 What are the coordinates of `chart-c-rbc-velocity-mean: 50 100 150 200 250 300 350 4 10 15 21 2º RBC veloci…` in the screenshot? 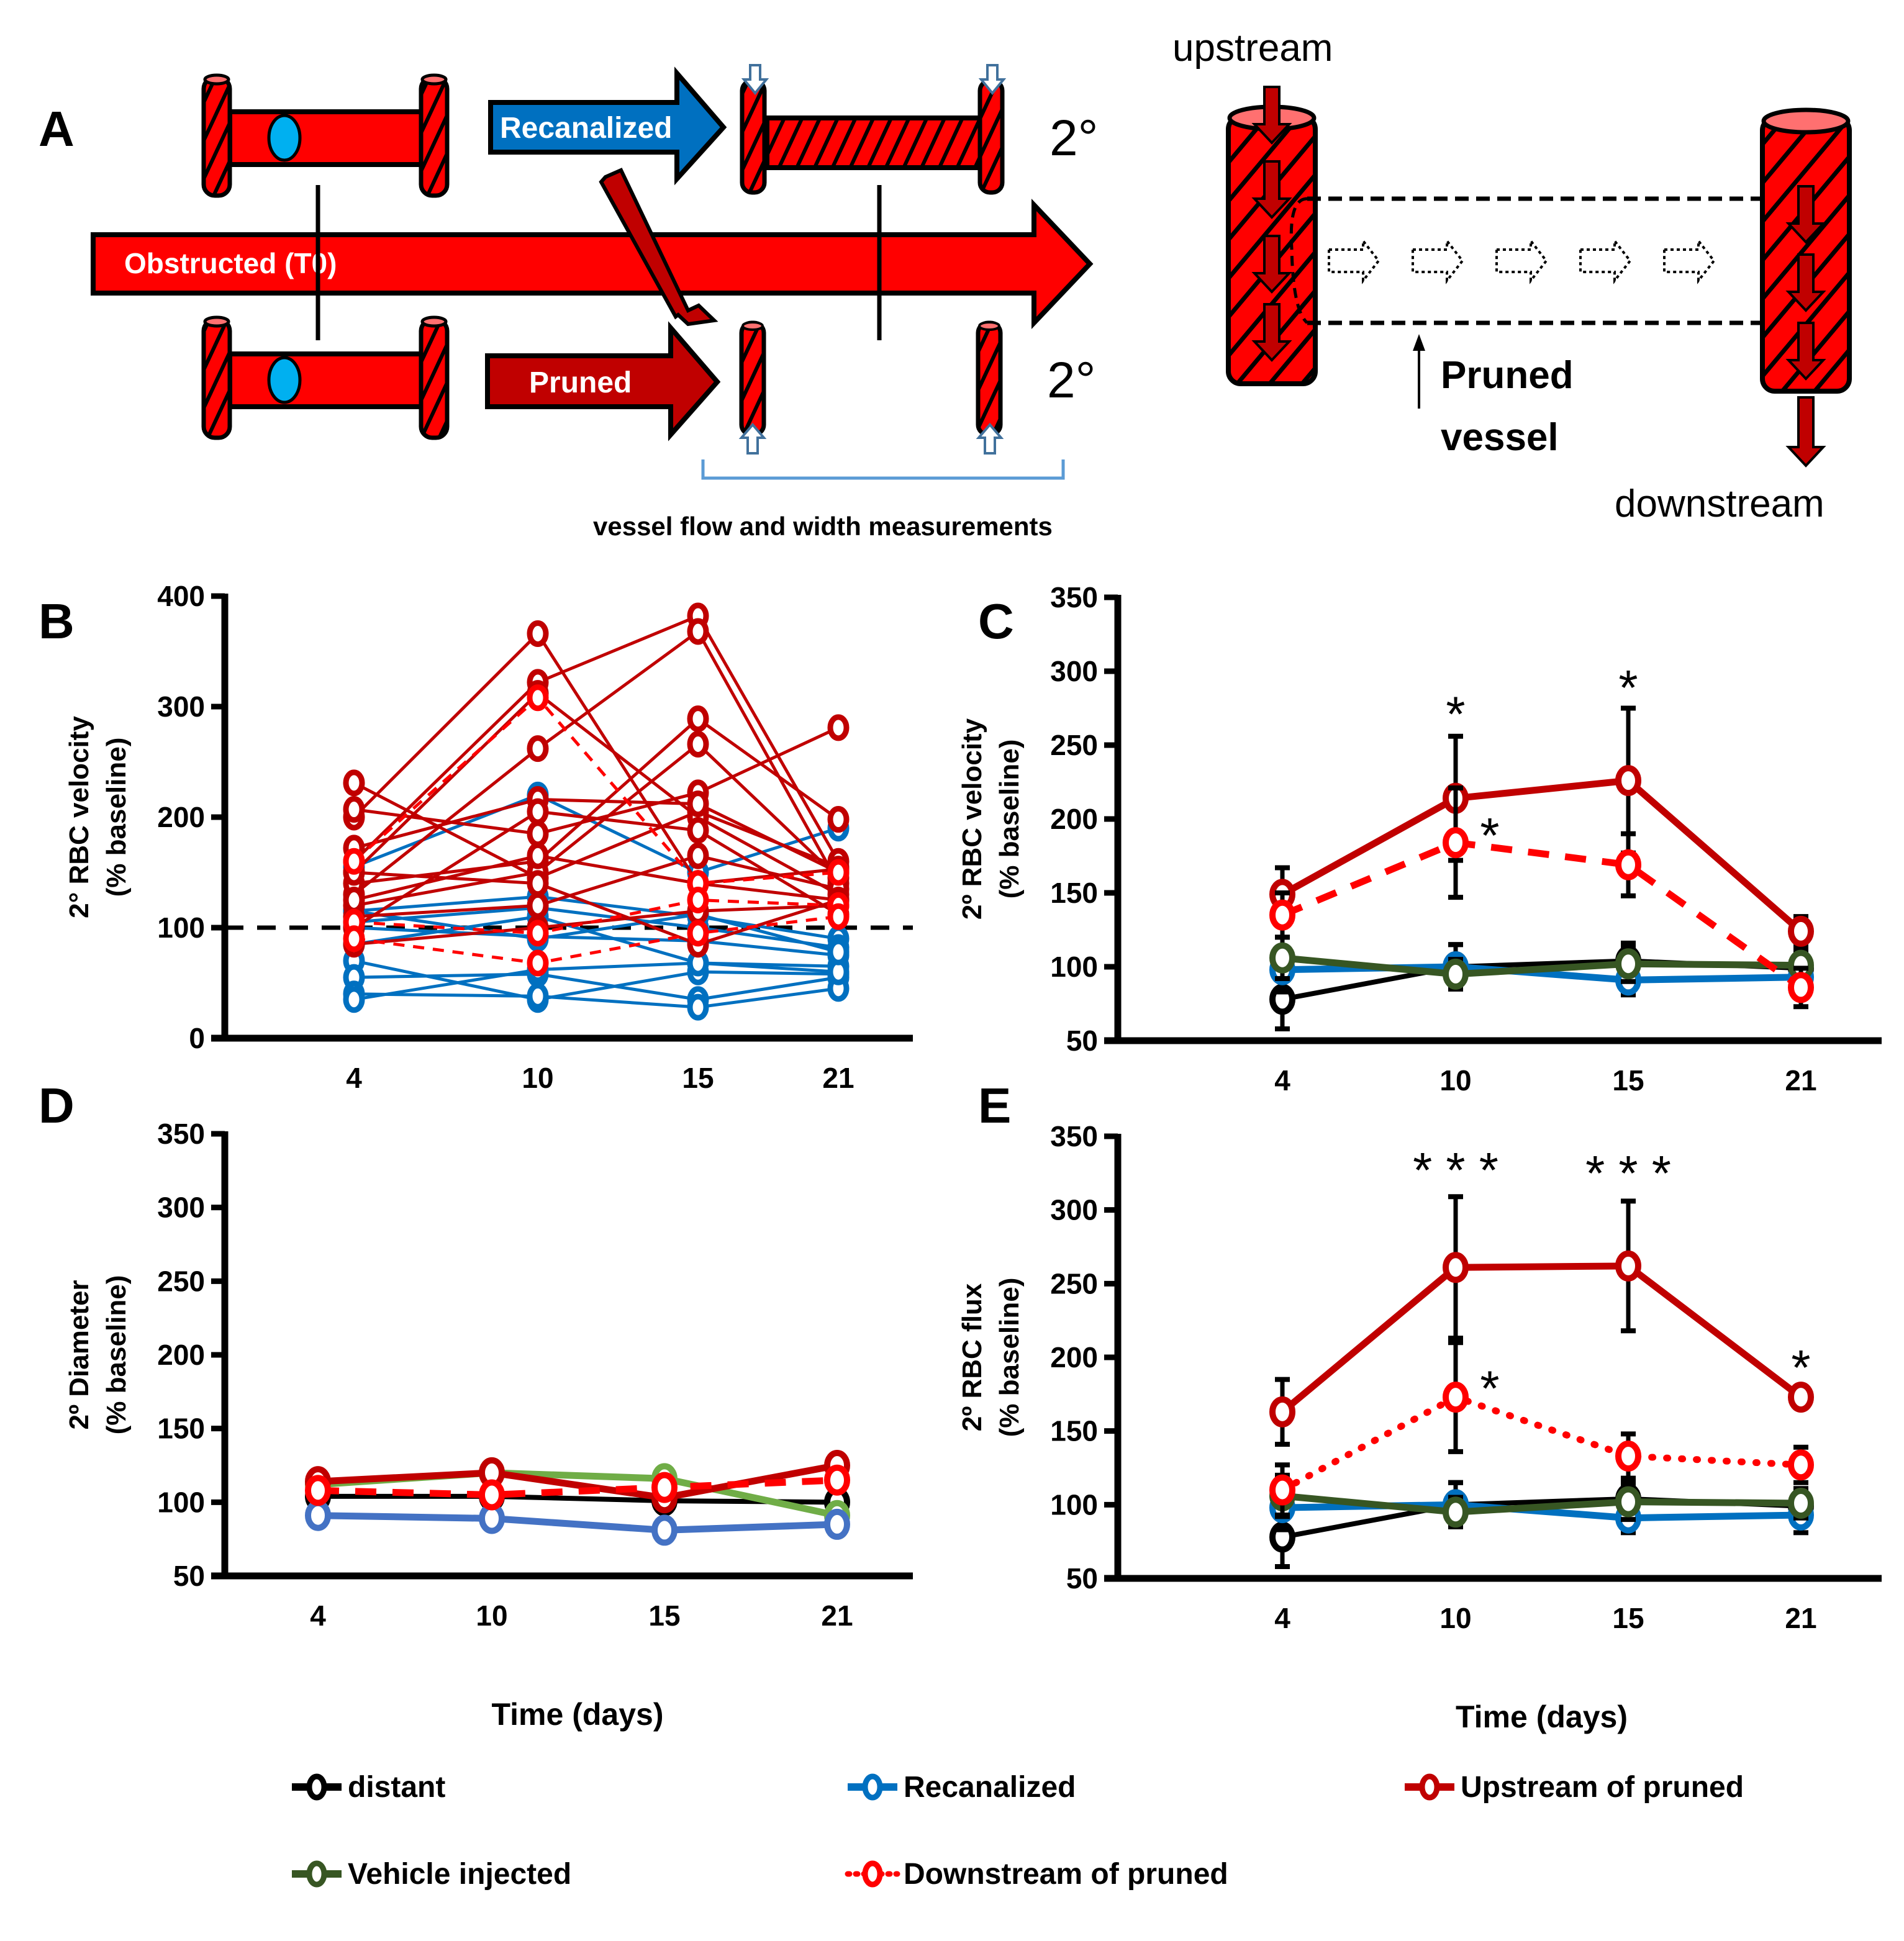 It's located at (1419, 839).